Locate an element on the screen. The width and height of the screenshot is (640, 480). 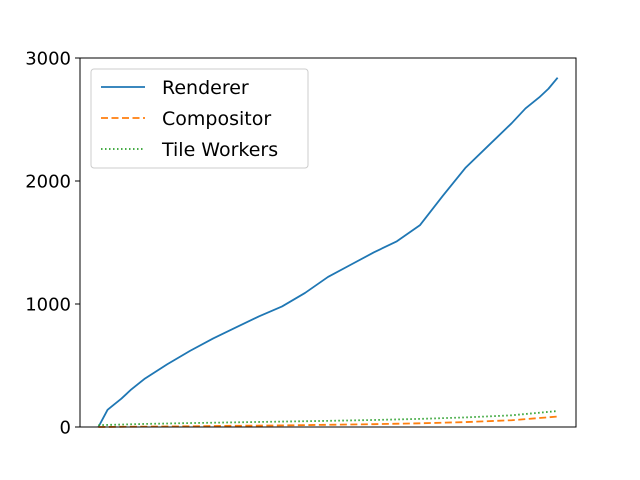
legend-label: Renderer is located at coordinates (205, 88).